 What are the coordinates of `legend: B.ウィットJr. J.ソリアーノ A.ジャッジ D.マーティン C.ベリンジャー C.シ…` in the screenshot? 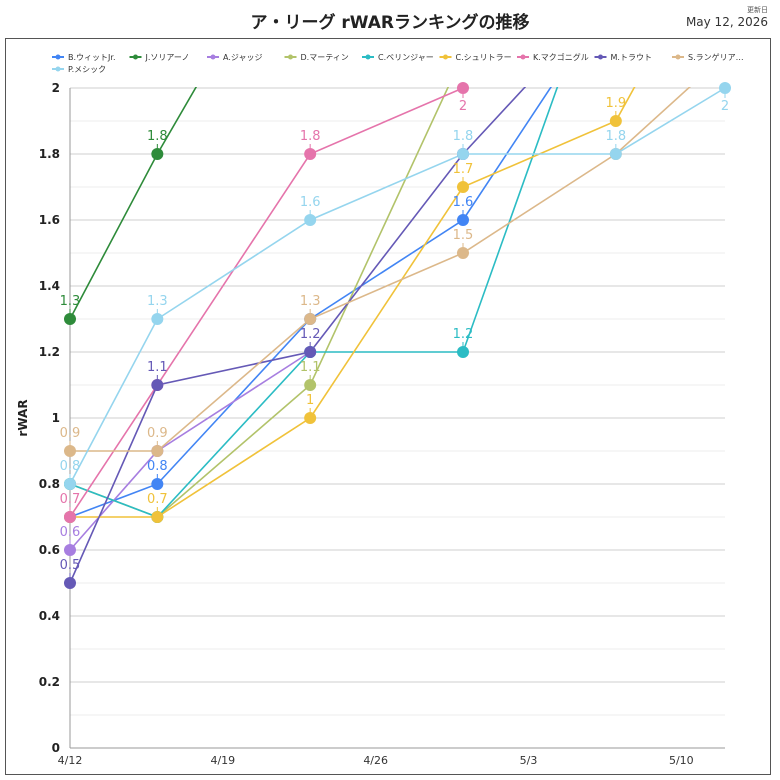 It's located at (398, 63).